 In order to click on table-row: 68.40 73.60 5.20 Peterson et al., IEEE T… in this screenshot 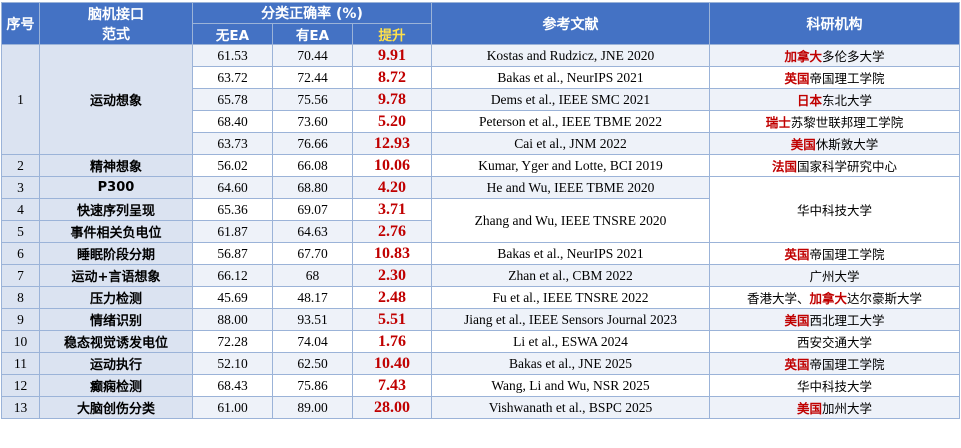, I will do `click(481, 121)`.